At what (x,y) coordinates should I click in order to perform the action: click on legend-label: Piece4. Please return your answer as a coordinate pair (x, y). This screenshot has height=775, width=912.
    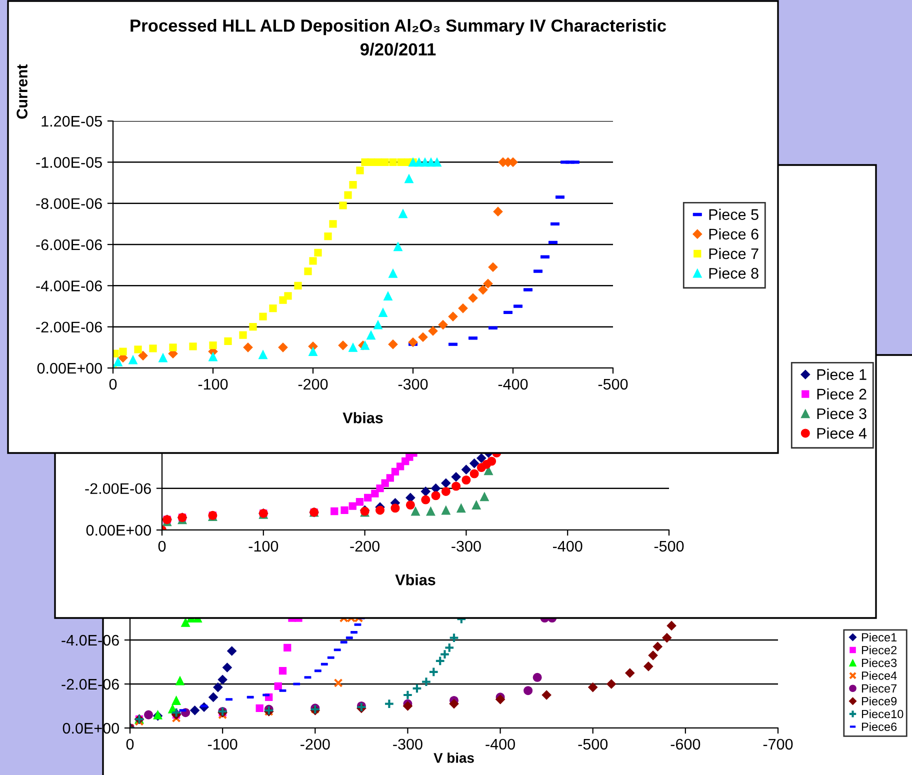
    Looking at the image, I should click on (879, 675).